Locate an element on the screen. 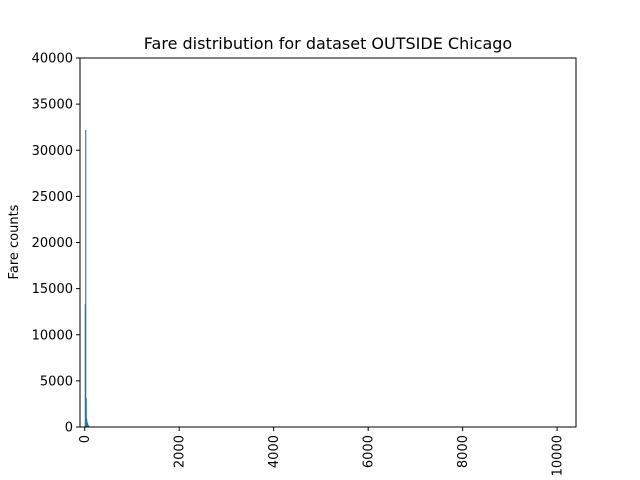 This screenshot has height=480, width=640. y-axis: 0 5000 10000 15000 20000 25000 30000 35000 40000 is located at coordinates (56, 244).